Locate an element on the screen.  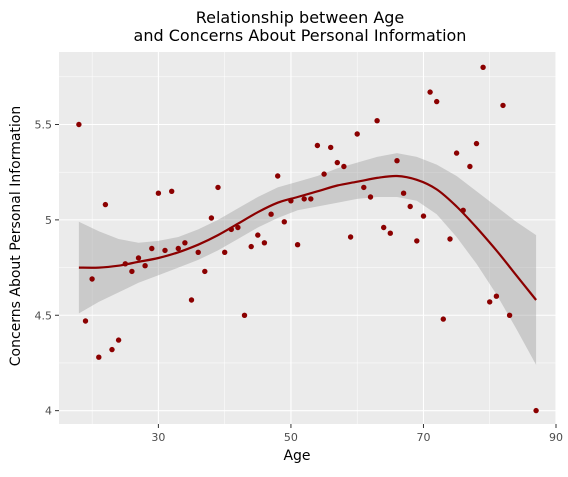
x-axis-title: Age is located at coordinates (296, 456).